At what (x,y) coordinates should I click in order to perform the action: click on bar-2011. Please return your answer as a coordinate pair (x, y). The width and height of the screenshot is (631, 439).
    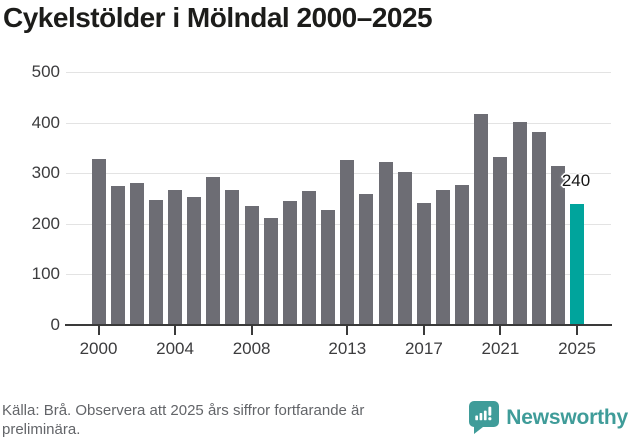
    Looking at the image, I should click on (309, 258).